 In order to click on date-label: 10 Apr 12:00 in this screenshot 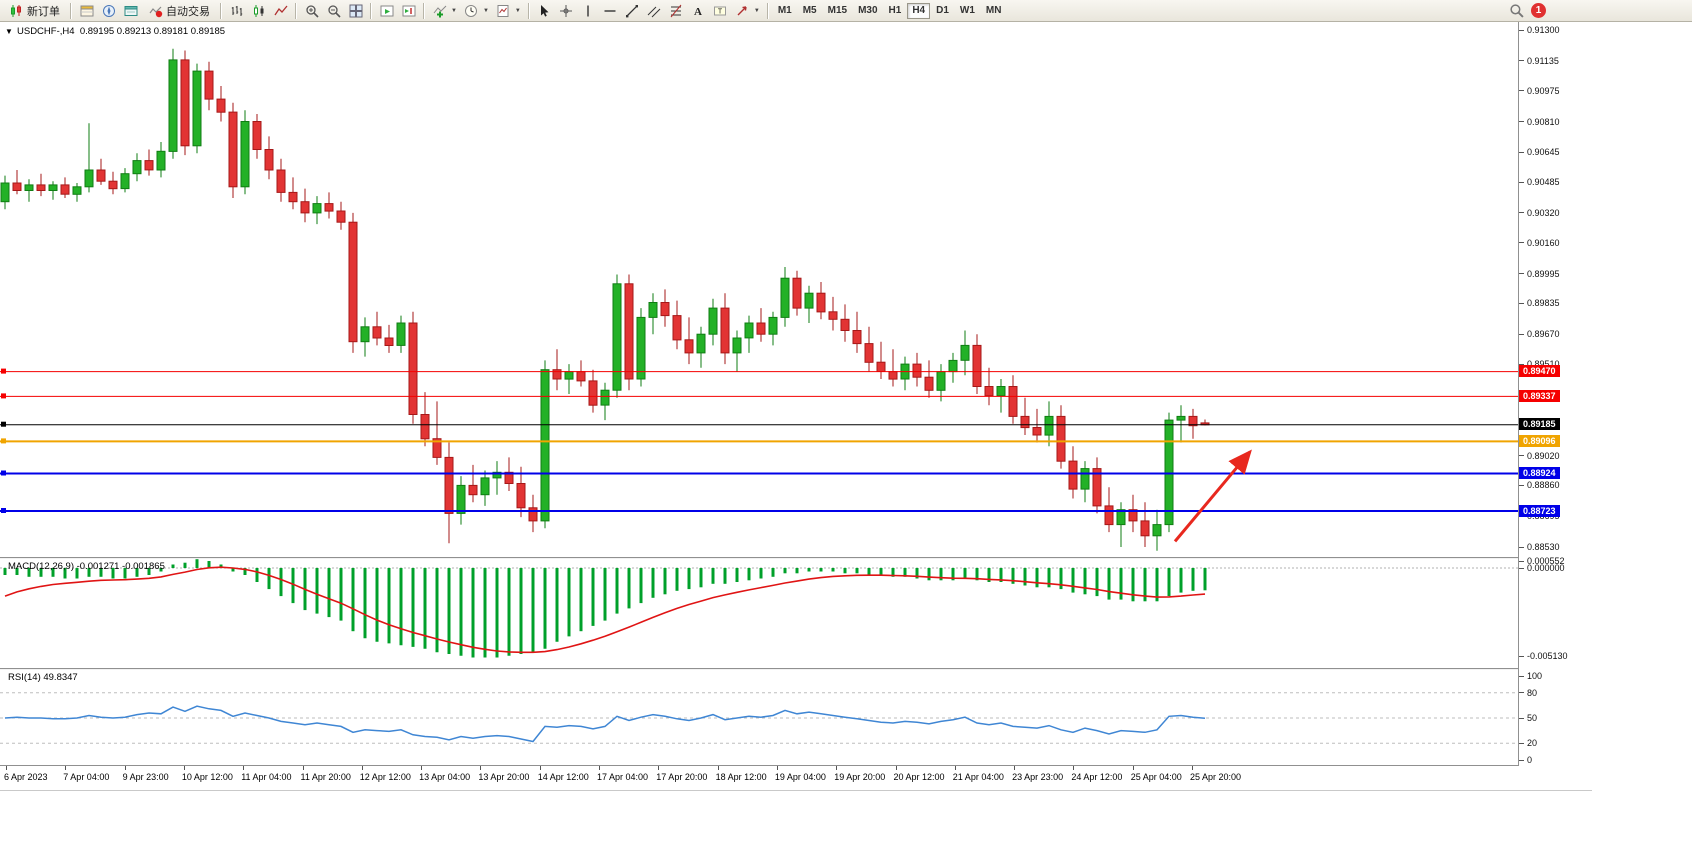, I will do `click(207, 777)`.